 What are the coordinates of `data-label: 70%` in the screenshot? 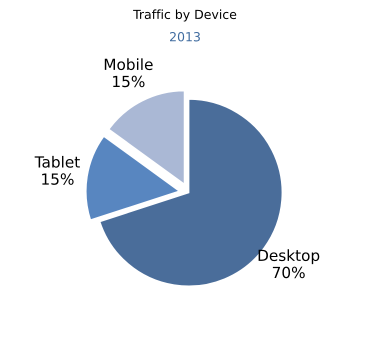 It's located at (288, 272).